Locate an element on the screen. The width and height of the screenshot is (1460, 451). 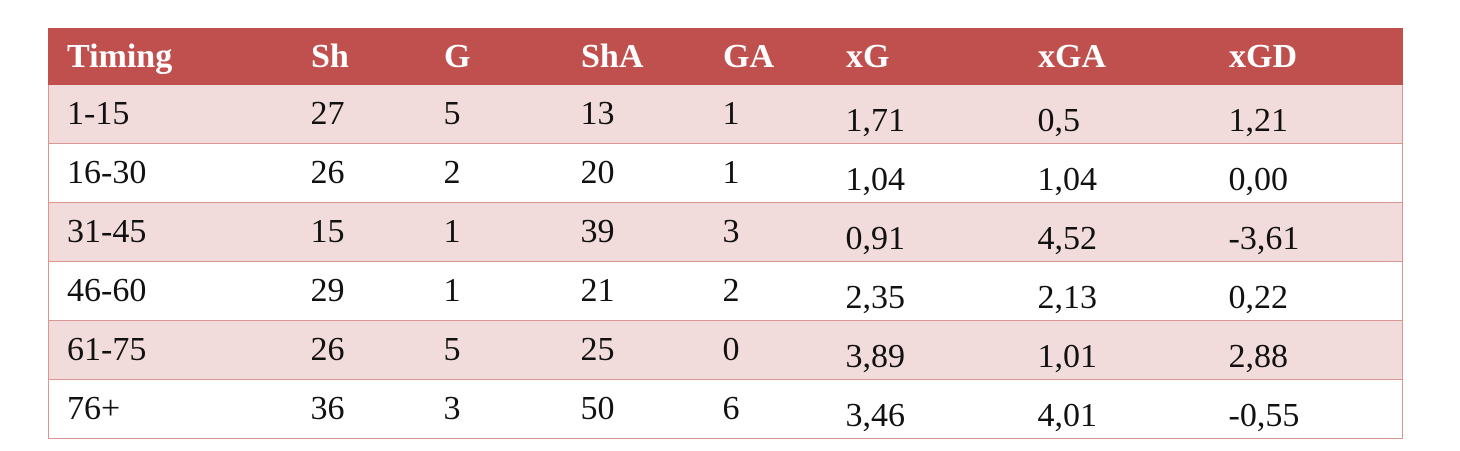
table-cell: 20 is located at coordinates (633, 173).